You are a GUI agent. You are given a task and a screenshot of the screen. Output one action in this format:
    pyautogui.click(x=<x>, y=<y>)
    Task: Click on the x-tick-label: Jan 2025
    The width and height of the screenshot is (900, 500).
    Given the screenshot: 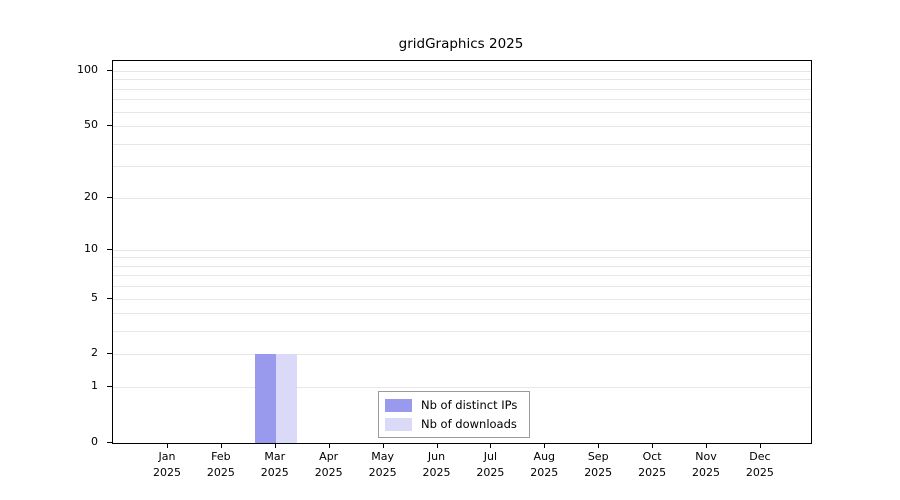 What is the action you would take?
    pyautogui.click(x=167, y=464)
    